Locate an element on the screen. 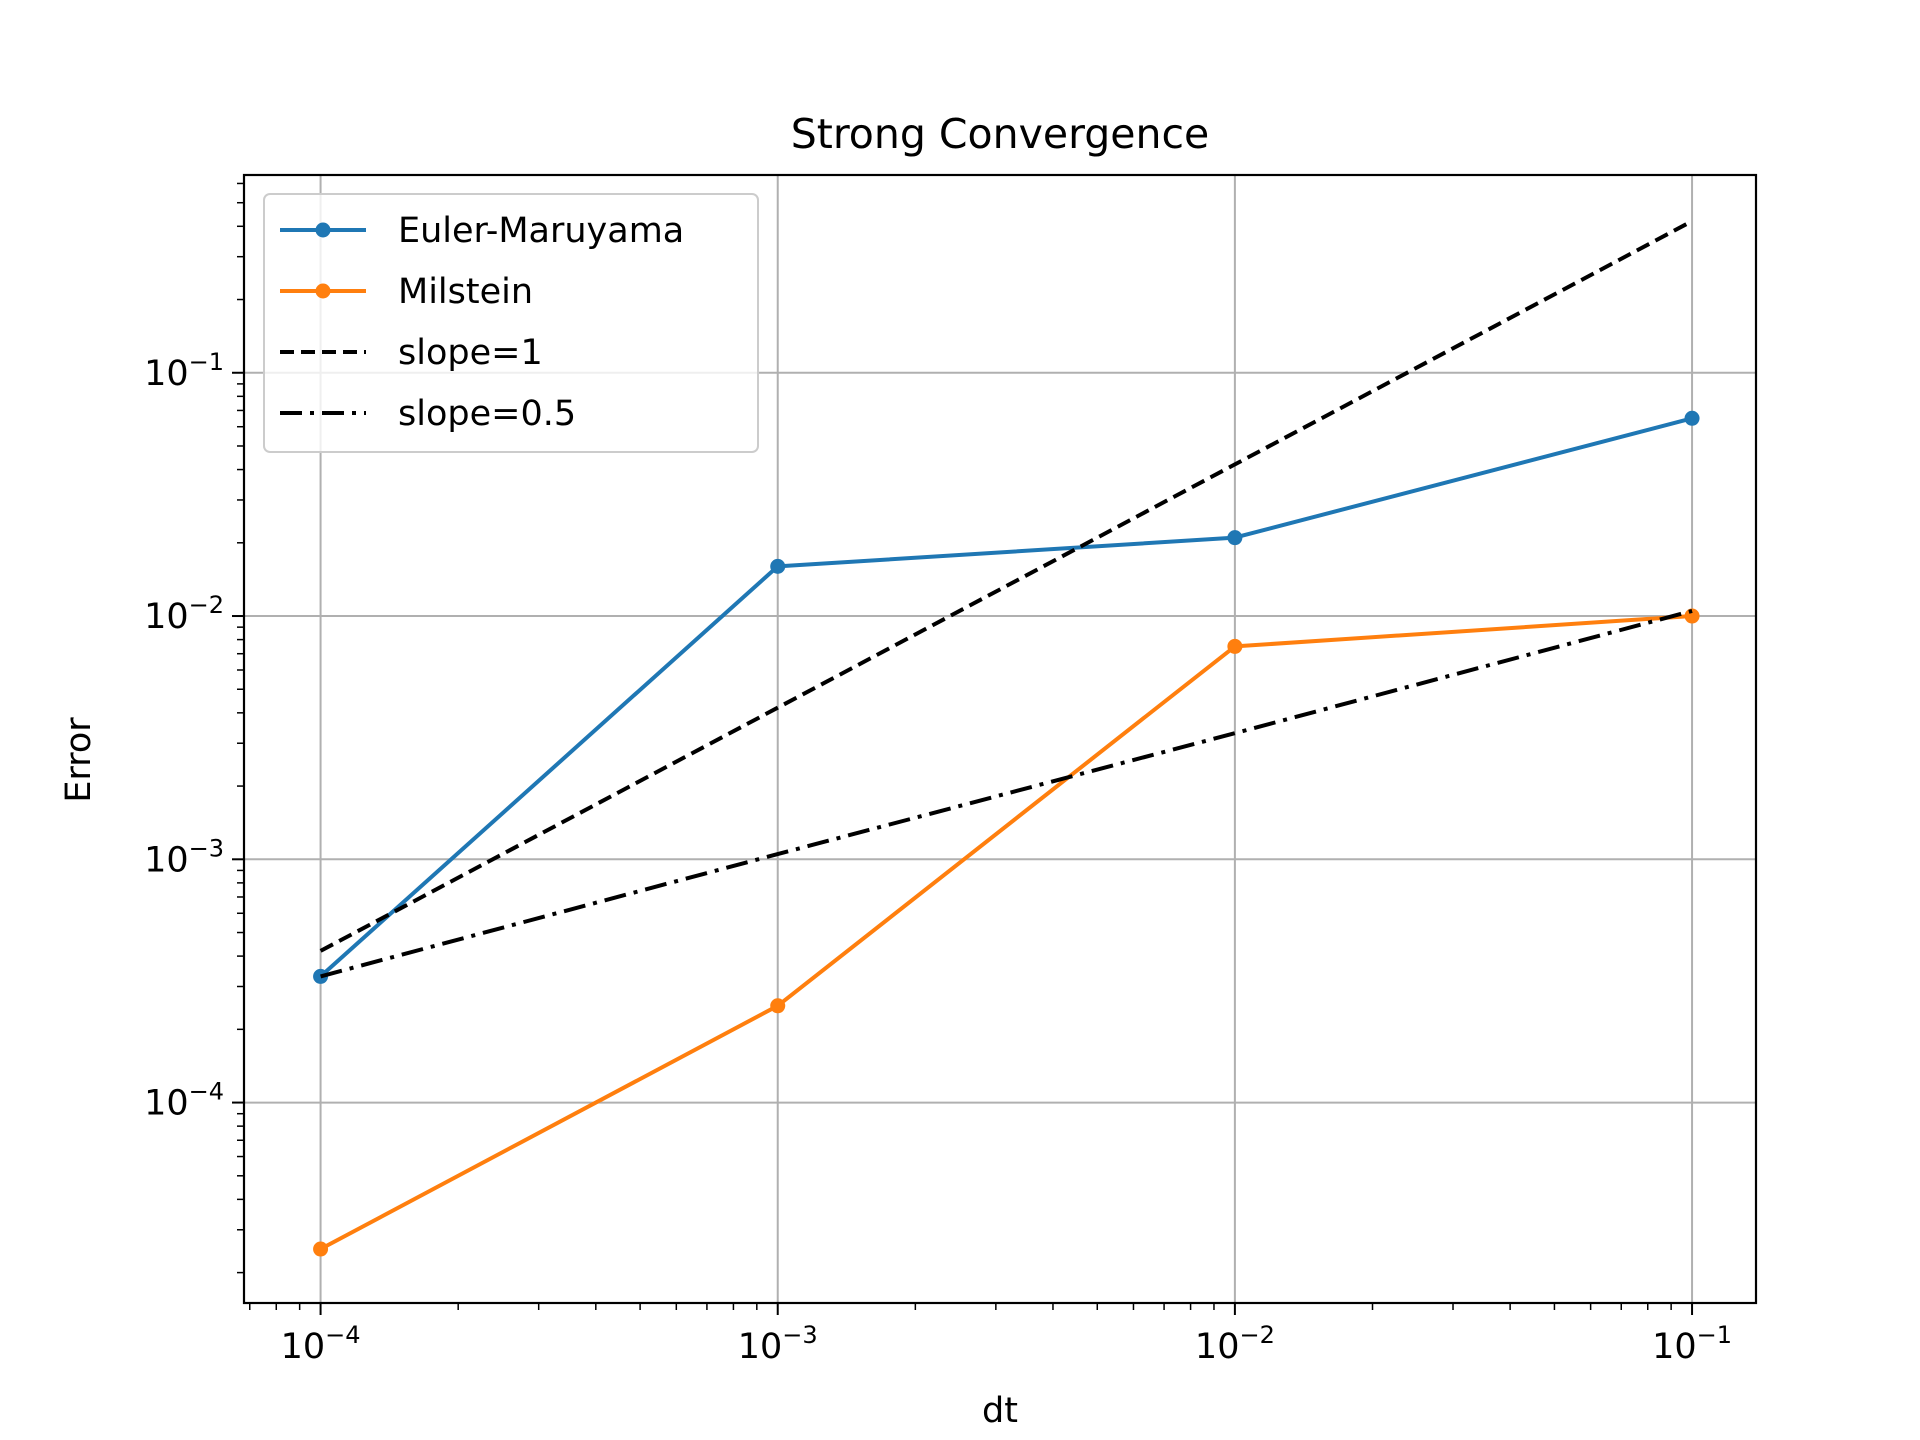 The width and height of the screenshot is (1920, 1440). legend: Euler-Maruyama Milstein slope=1 slope=0.5 is located at coordinates (511, 323).